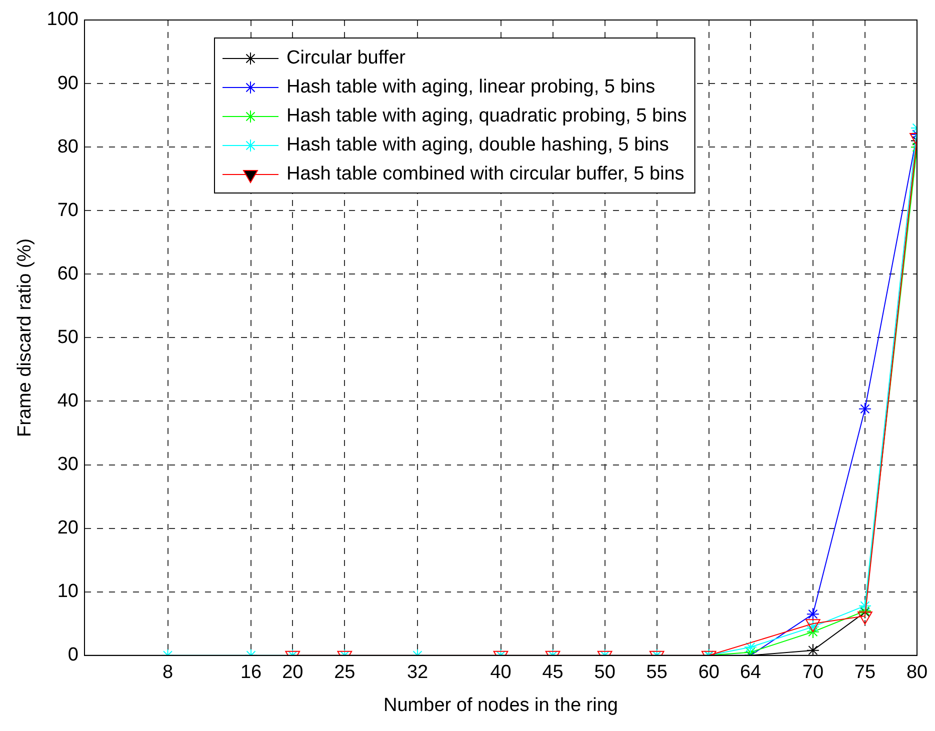 The height and width of the screenshot is (731, 935). Describe the element at coordinates (657, 673) in the screenshot. I see `x-tick-label: 55` at that location.